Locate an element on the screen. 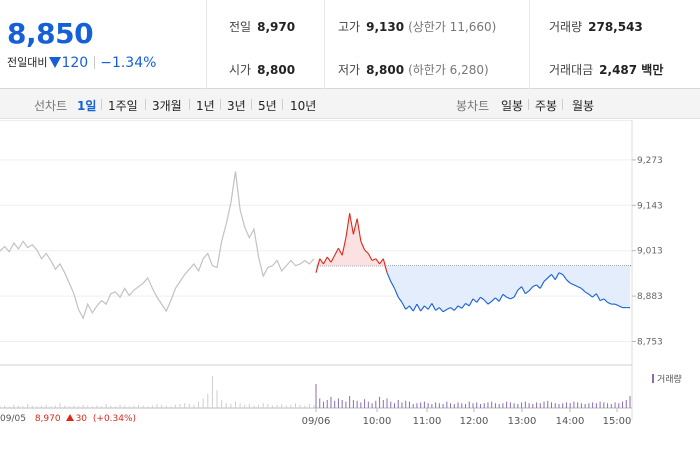 The height and width of the screenshot is (450, 700). line-chart-label: 선차트 is located at coordinates (51, 106).